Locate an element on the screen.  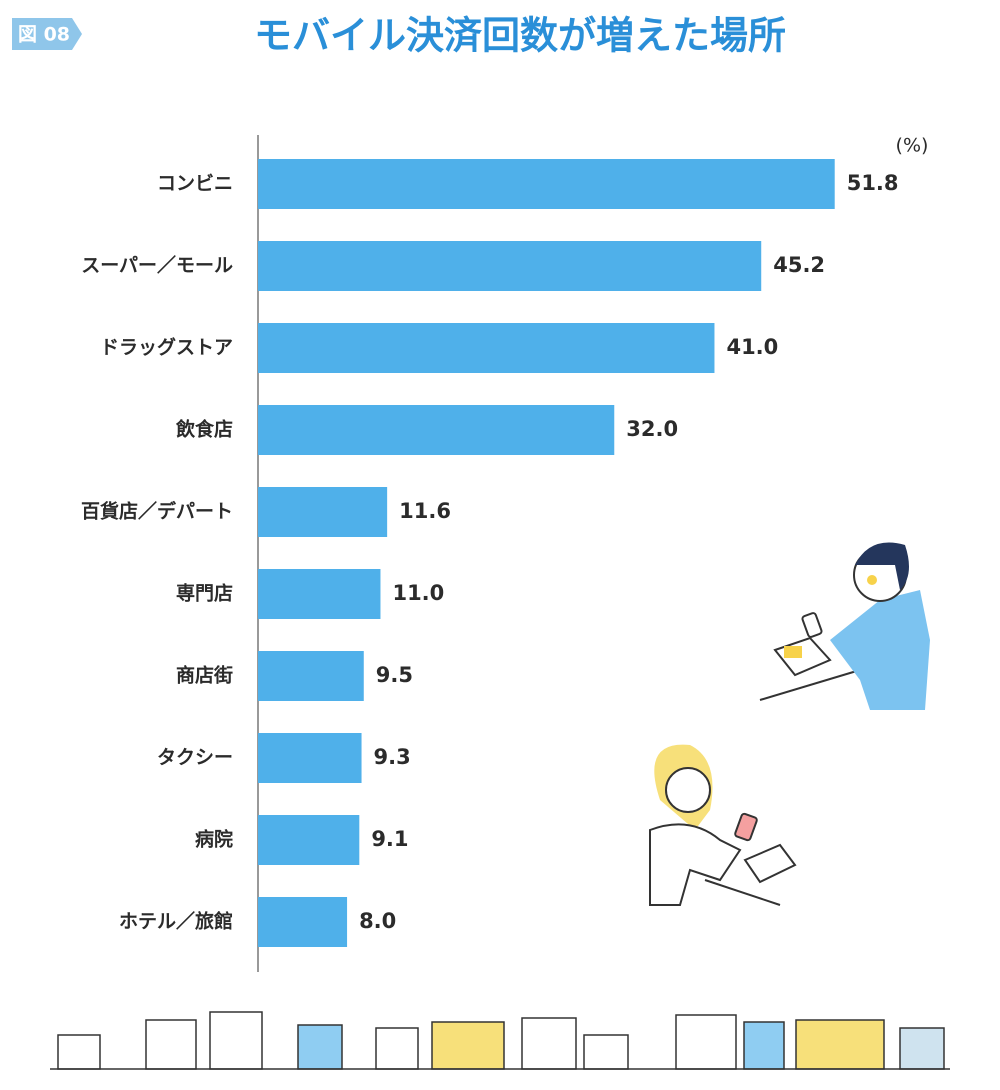
value-label: 9.1 is located at coordinates (389, 839).